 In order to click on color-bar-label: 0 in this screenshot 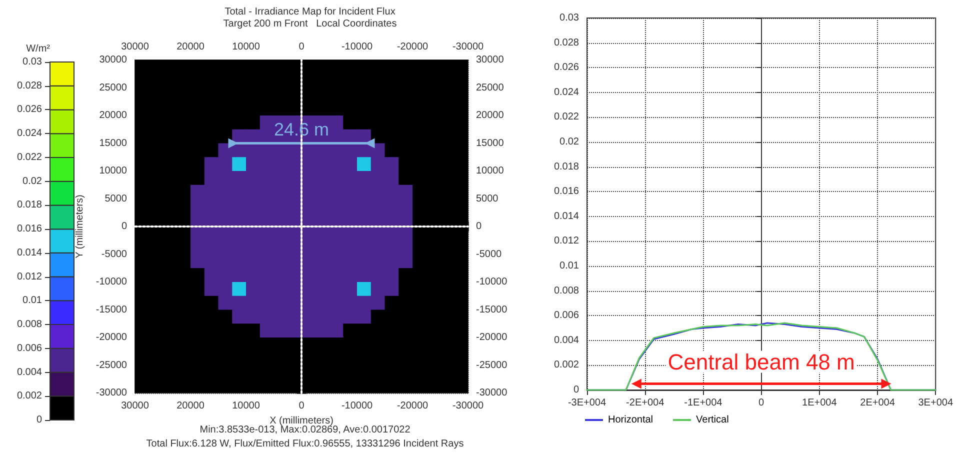, I will do `click(39, 420)`.